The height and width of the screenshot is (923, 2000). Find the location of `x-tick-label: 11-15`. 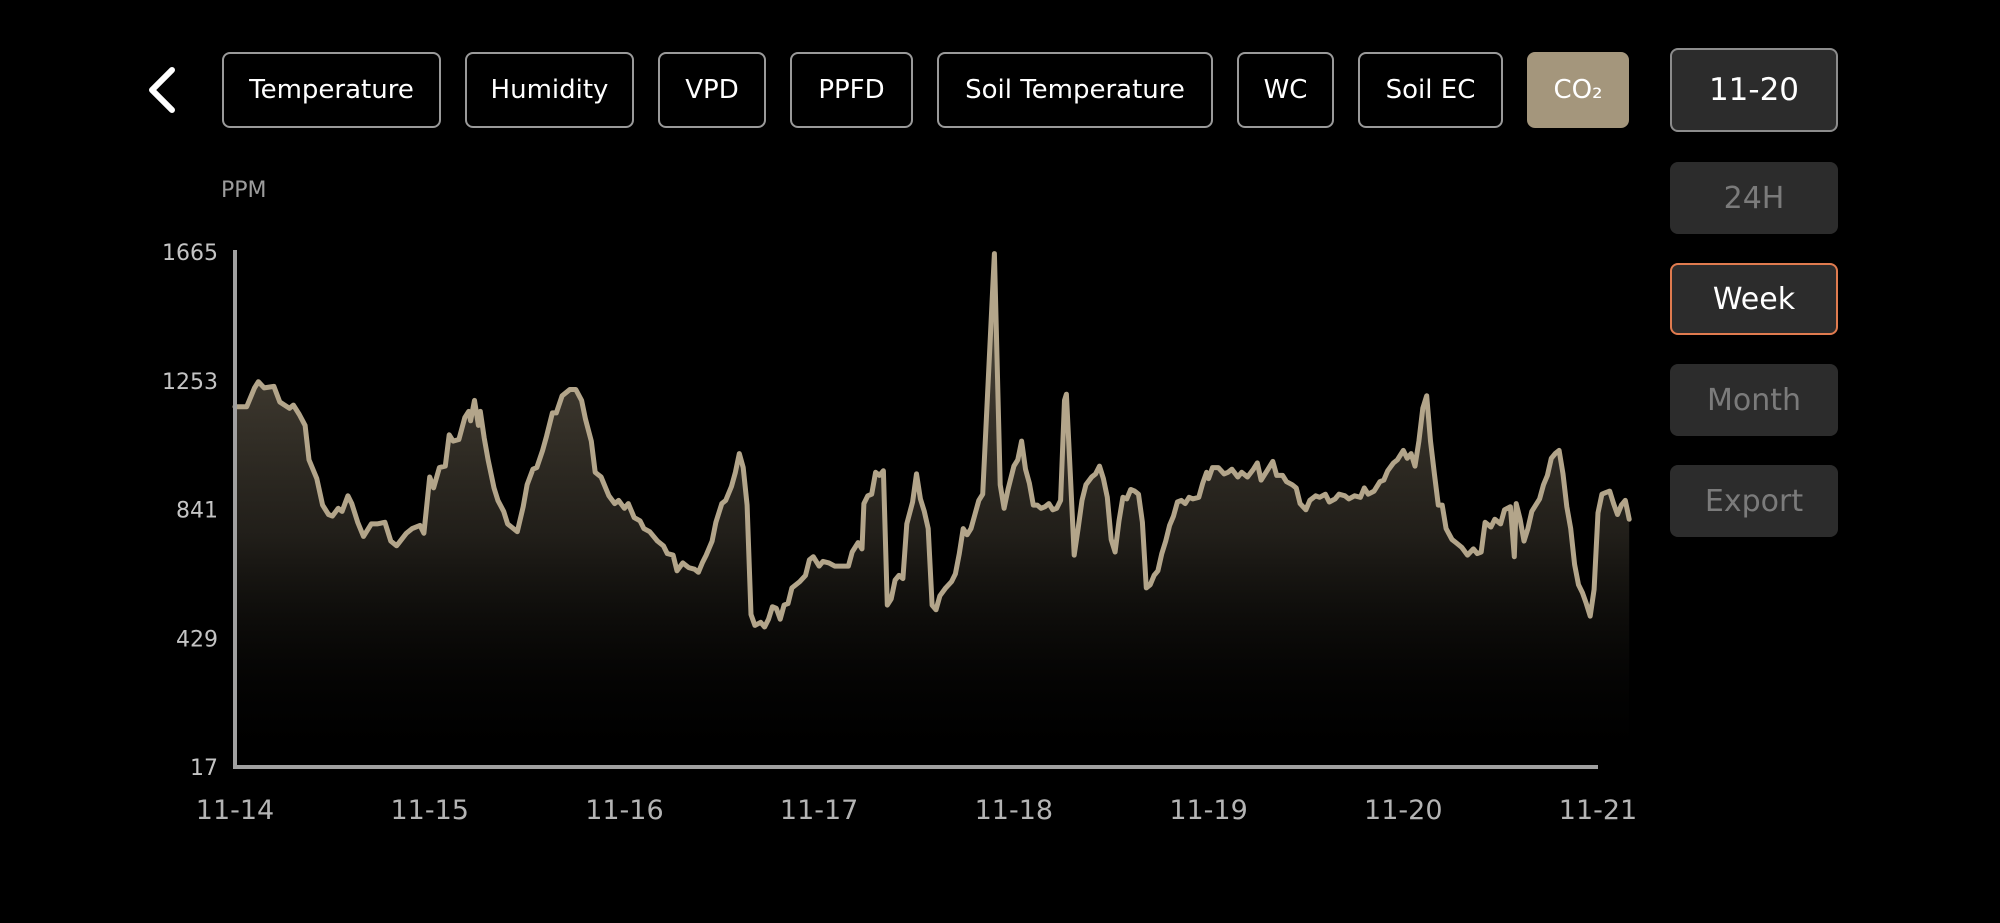

x-tick-label: 11-15 is located at coordinates (429, 810).